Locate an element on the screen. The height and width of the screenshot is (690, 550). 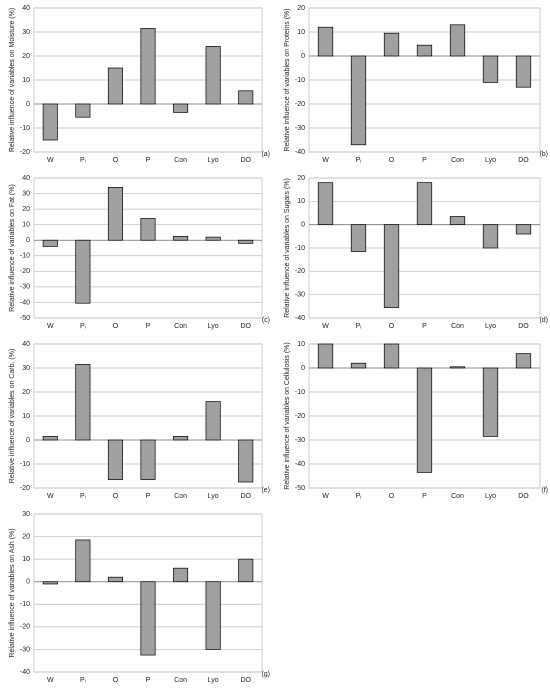
panel-label: (e) is located at coordinates (265, 490).